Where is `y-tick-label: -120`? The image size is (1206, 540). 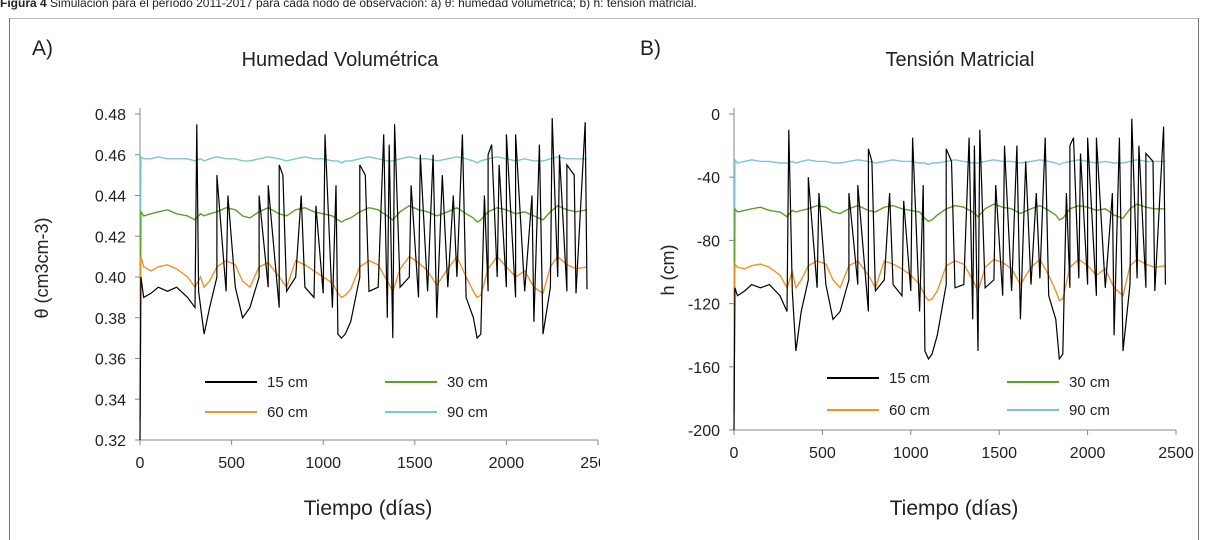
y-tick-label: -120 is located at coordinates (704, 305).